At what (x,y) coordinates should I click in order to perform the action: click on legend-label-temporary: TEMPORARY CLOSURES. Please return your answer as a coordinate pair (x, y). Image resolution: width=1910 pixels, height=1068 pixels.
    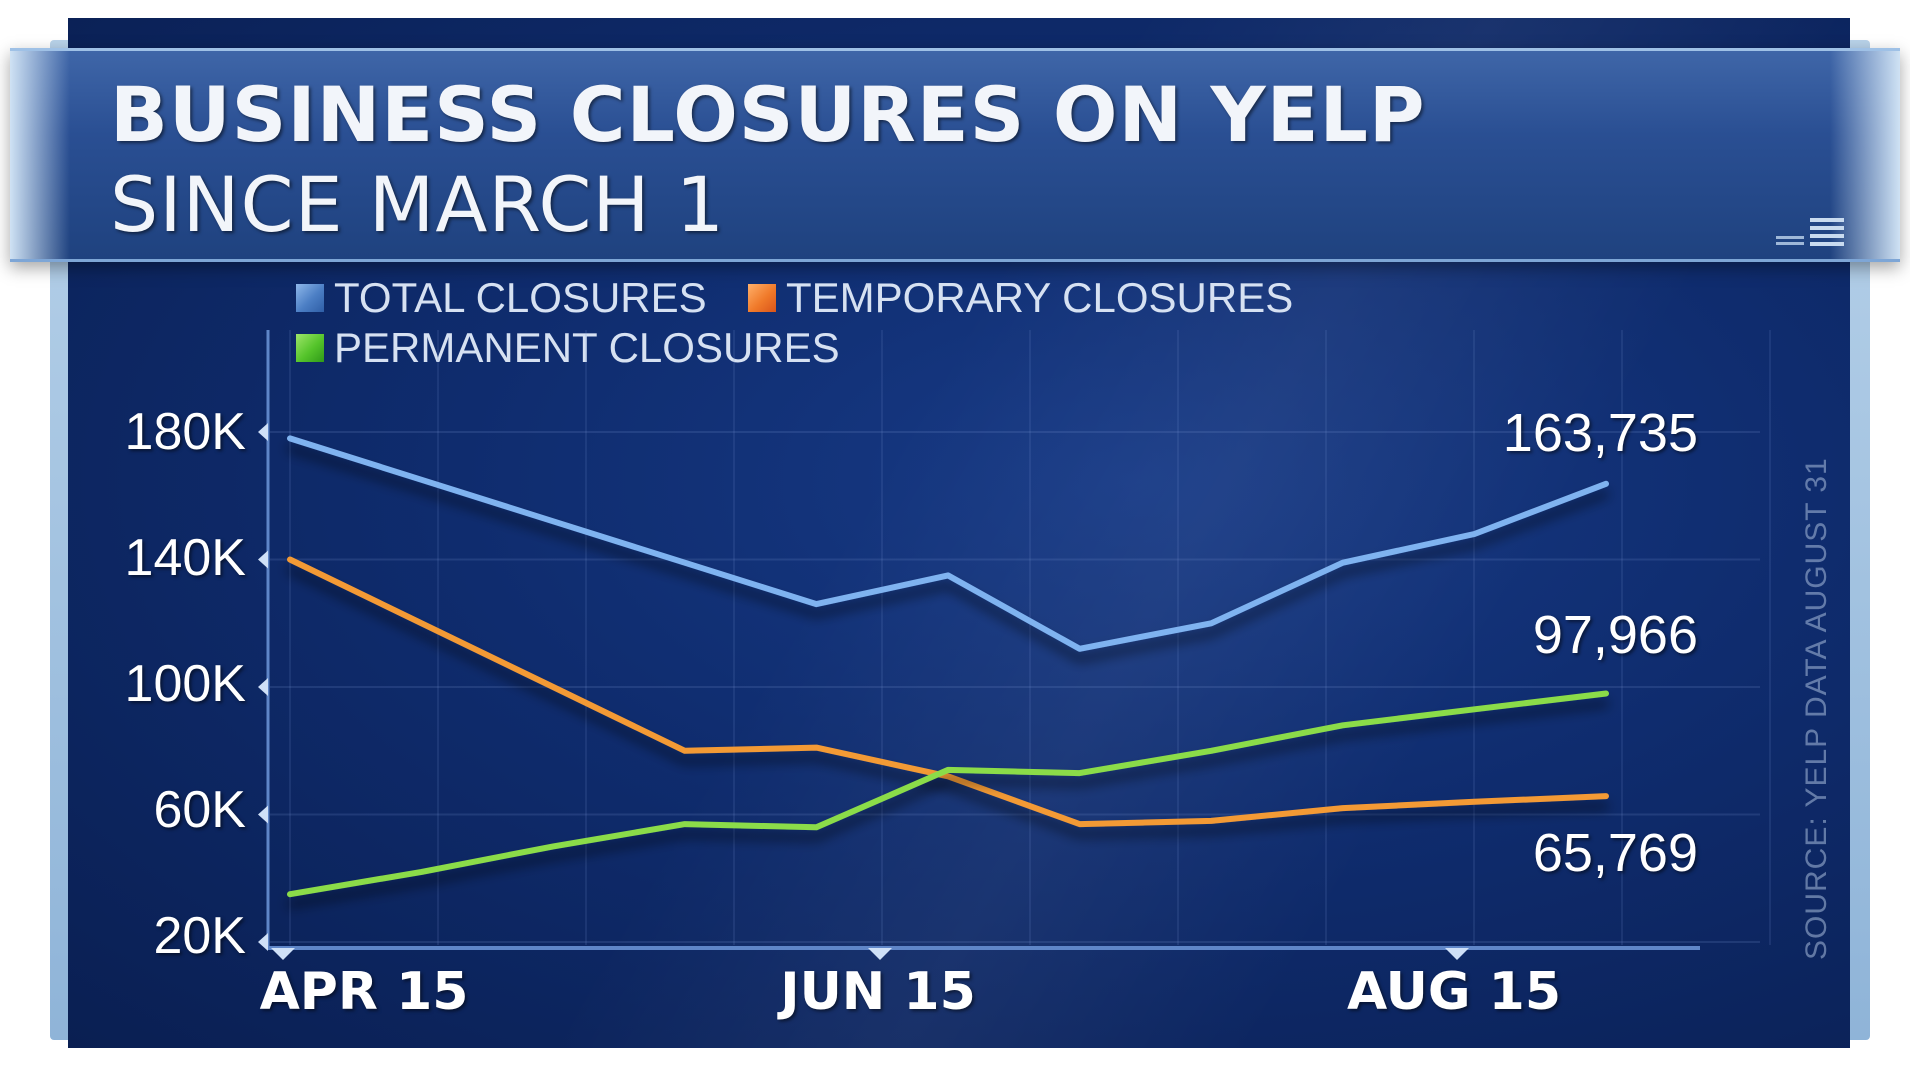
    Looking at the image, I should click on (1040, 297).